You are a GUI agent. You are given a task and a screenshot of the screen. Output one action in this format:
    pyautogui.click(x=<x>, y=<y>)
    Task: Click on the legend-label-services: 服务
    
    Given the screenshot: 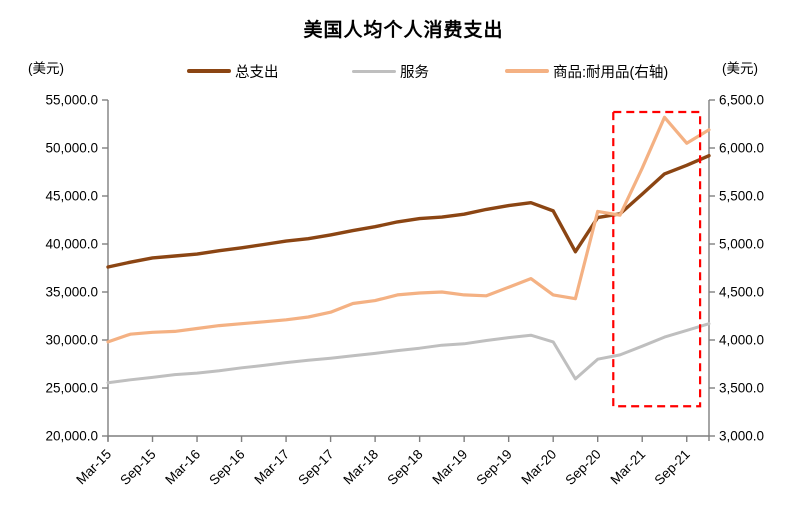 What is the action you would take?
    pyautogui.click(x=414, y=72)
    